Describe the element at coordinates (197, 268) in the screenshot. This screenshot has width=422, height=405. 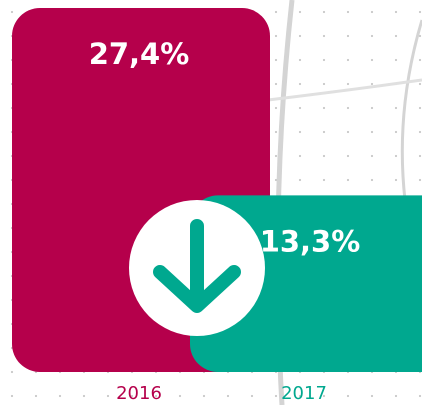
I see `down-arrow-icon` at that location.